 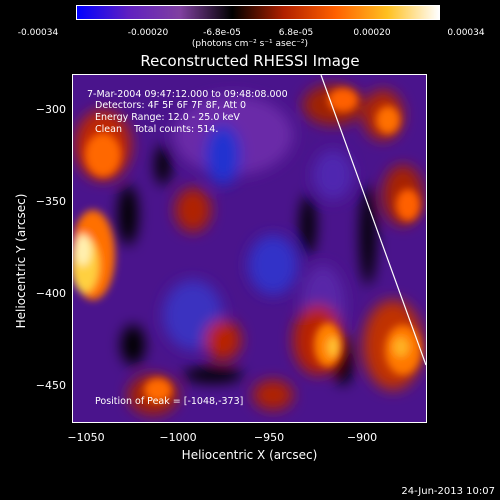 What do you see at coordinates (38, 33) in the screenshot?
I see `colorbar-tick: -0.00034` at bounding box center [38, 33].